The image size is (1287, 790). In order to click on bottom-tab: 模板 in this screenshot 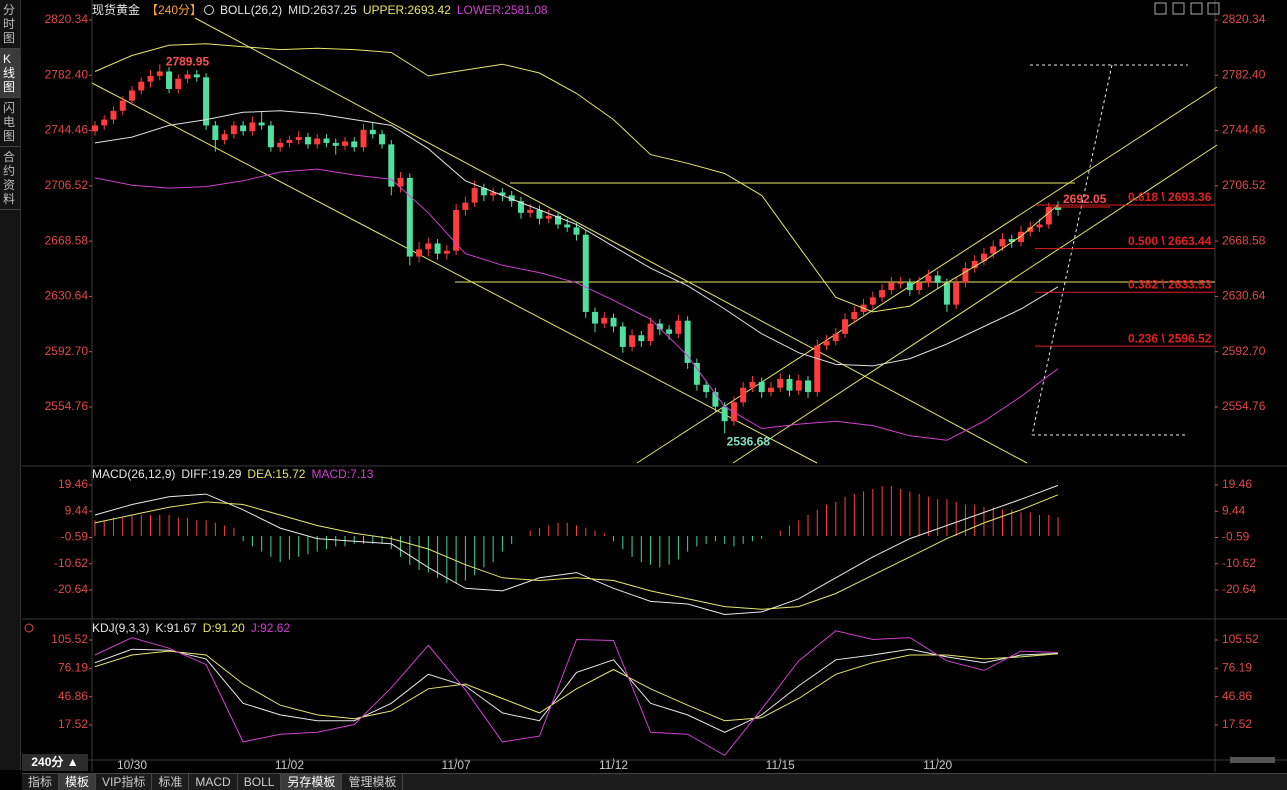, I will do `click(78, 782)`.